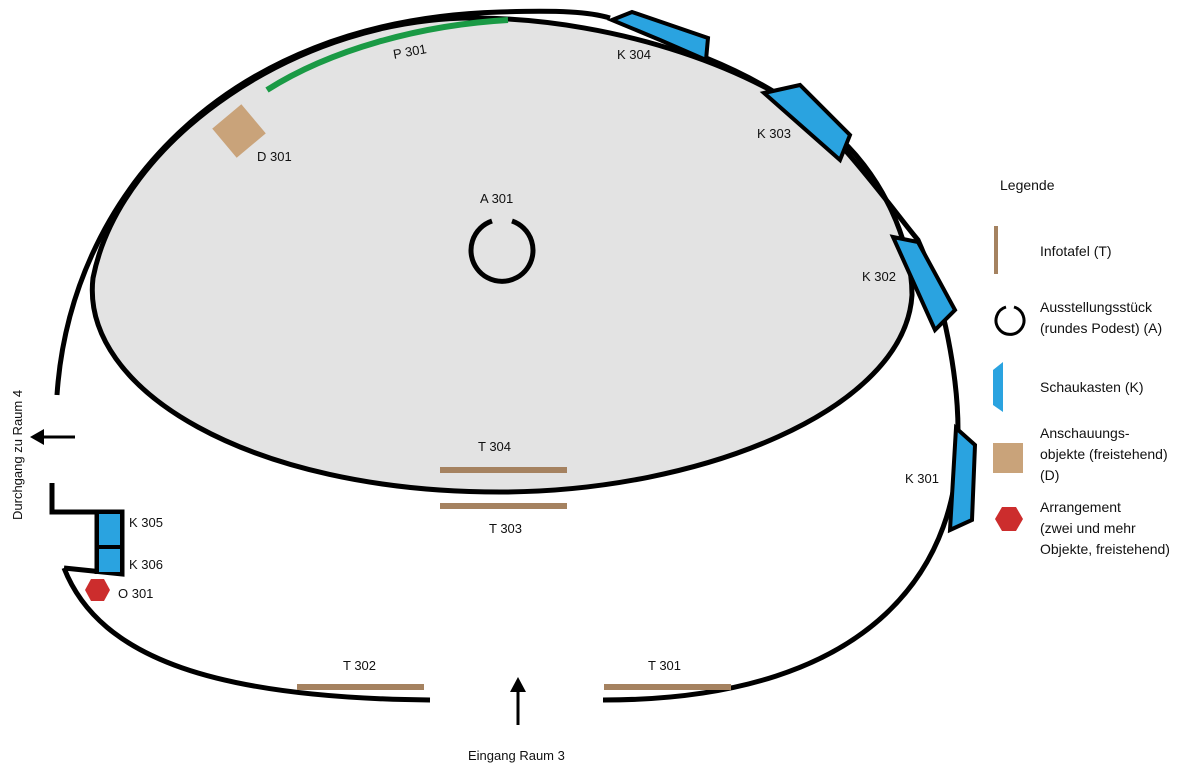  Describe the element at coordinates (109, 560) in the screenshot. I see `showcase-k306` at that location.